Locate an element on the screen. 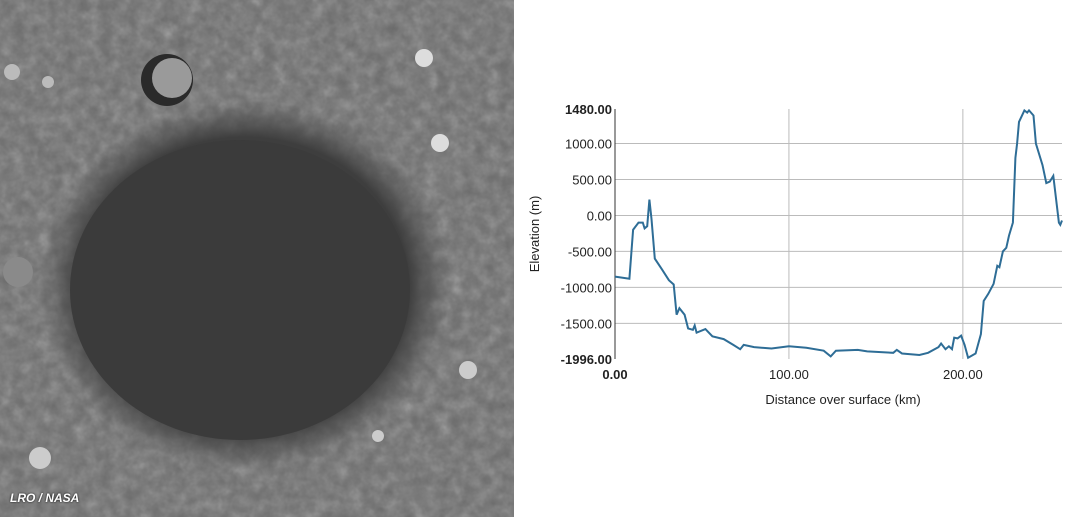 The image size is (1080, 517). y-tick-label: 1480.00 is located at coordinates (588, 109).